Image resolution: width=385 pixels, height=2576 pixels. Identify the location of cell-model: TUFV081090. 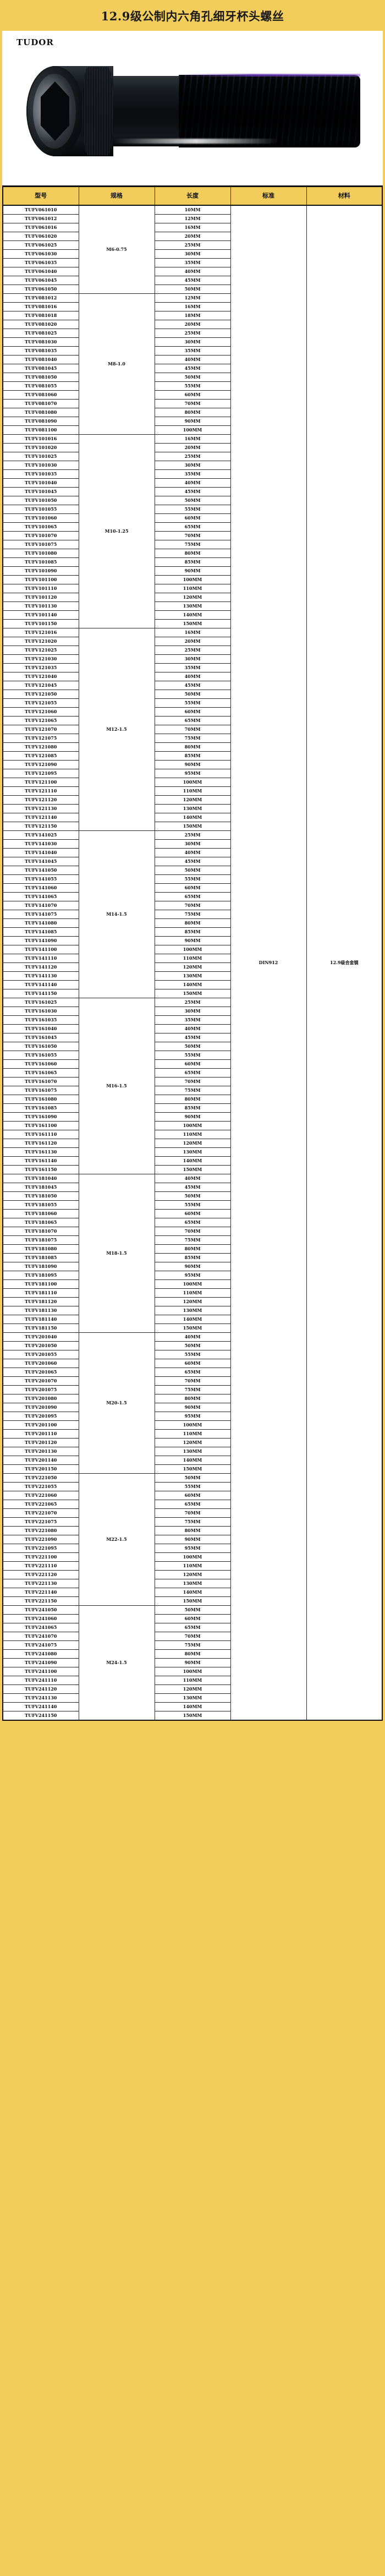
(41, 421).